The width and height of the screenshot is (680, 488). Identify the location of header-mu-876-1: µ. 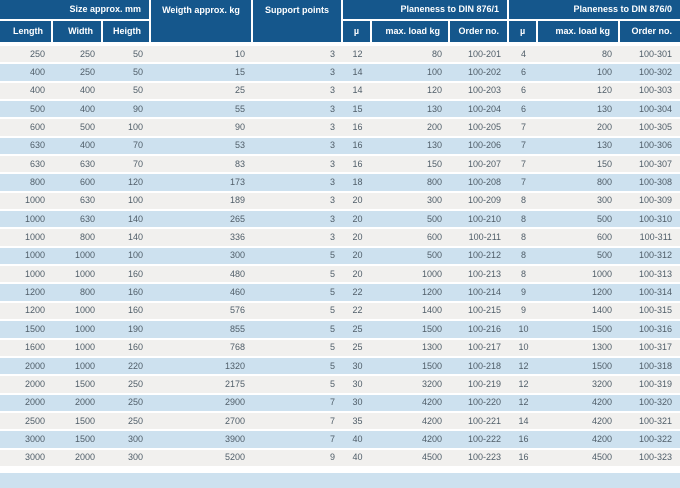
(358, 33).